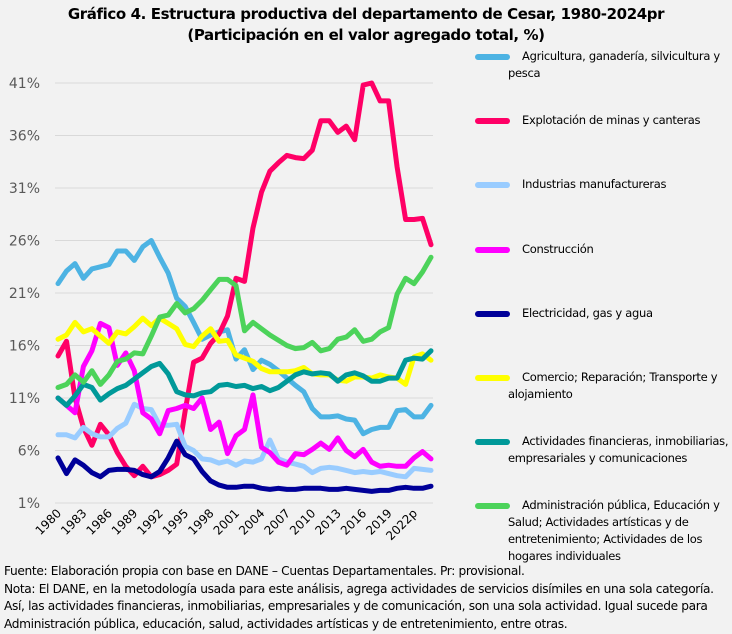 This screenshot has height=634, width=732. Describe the element at coordinates (175, 521) in the screenshot. I see `x-tick-label: 1995` at that location.